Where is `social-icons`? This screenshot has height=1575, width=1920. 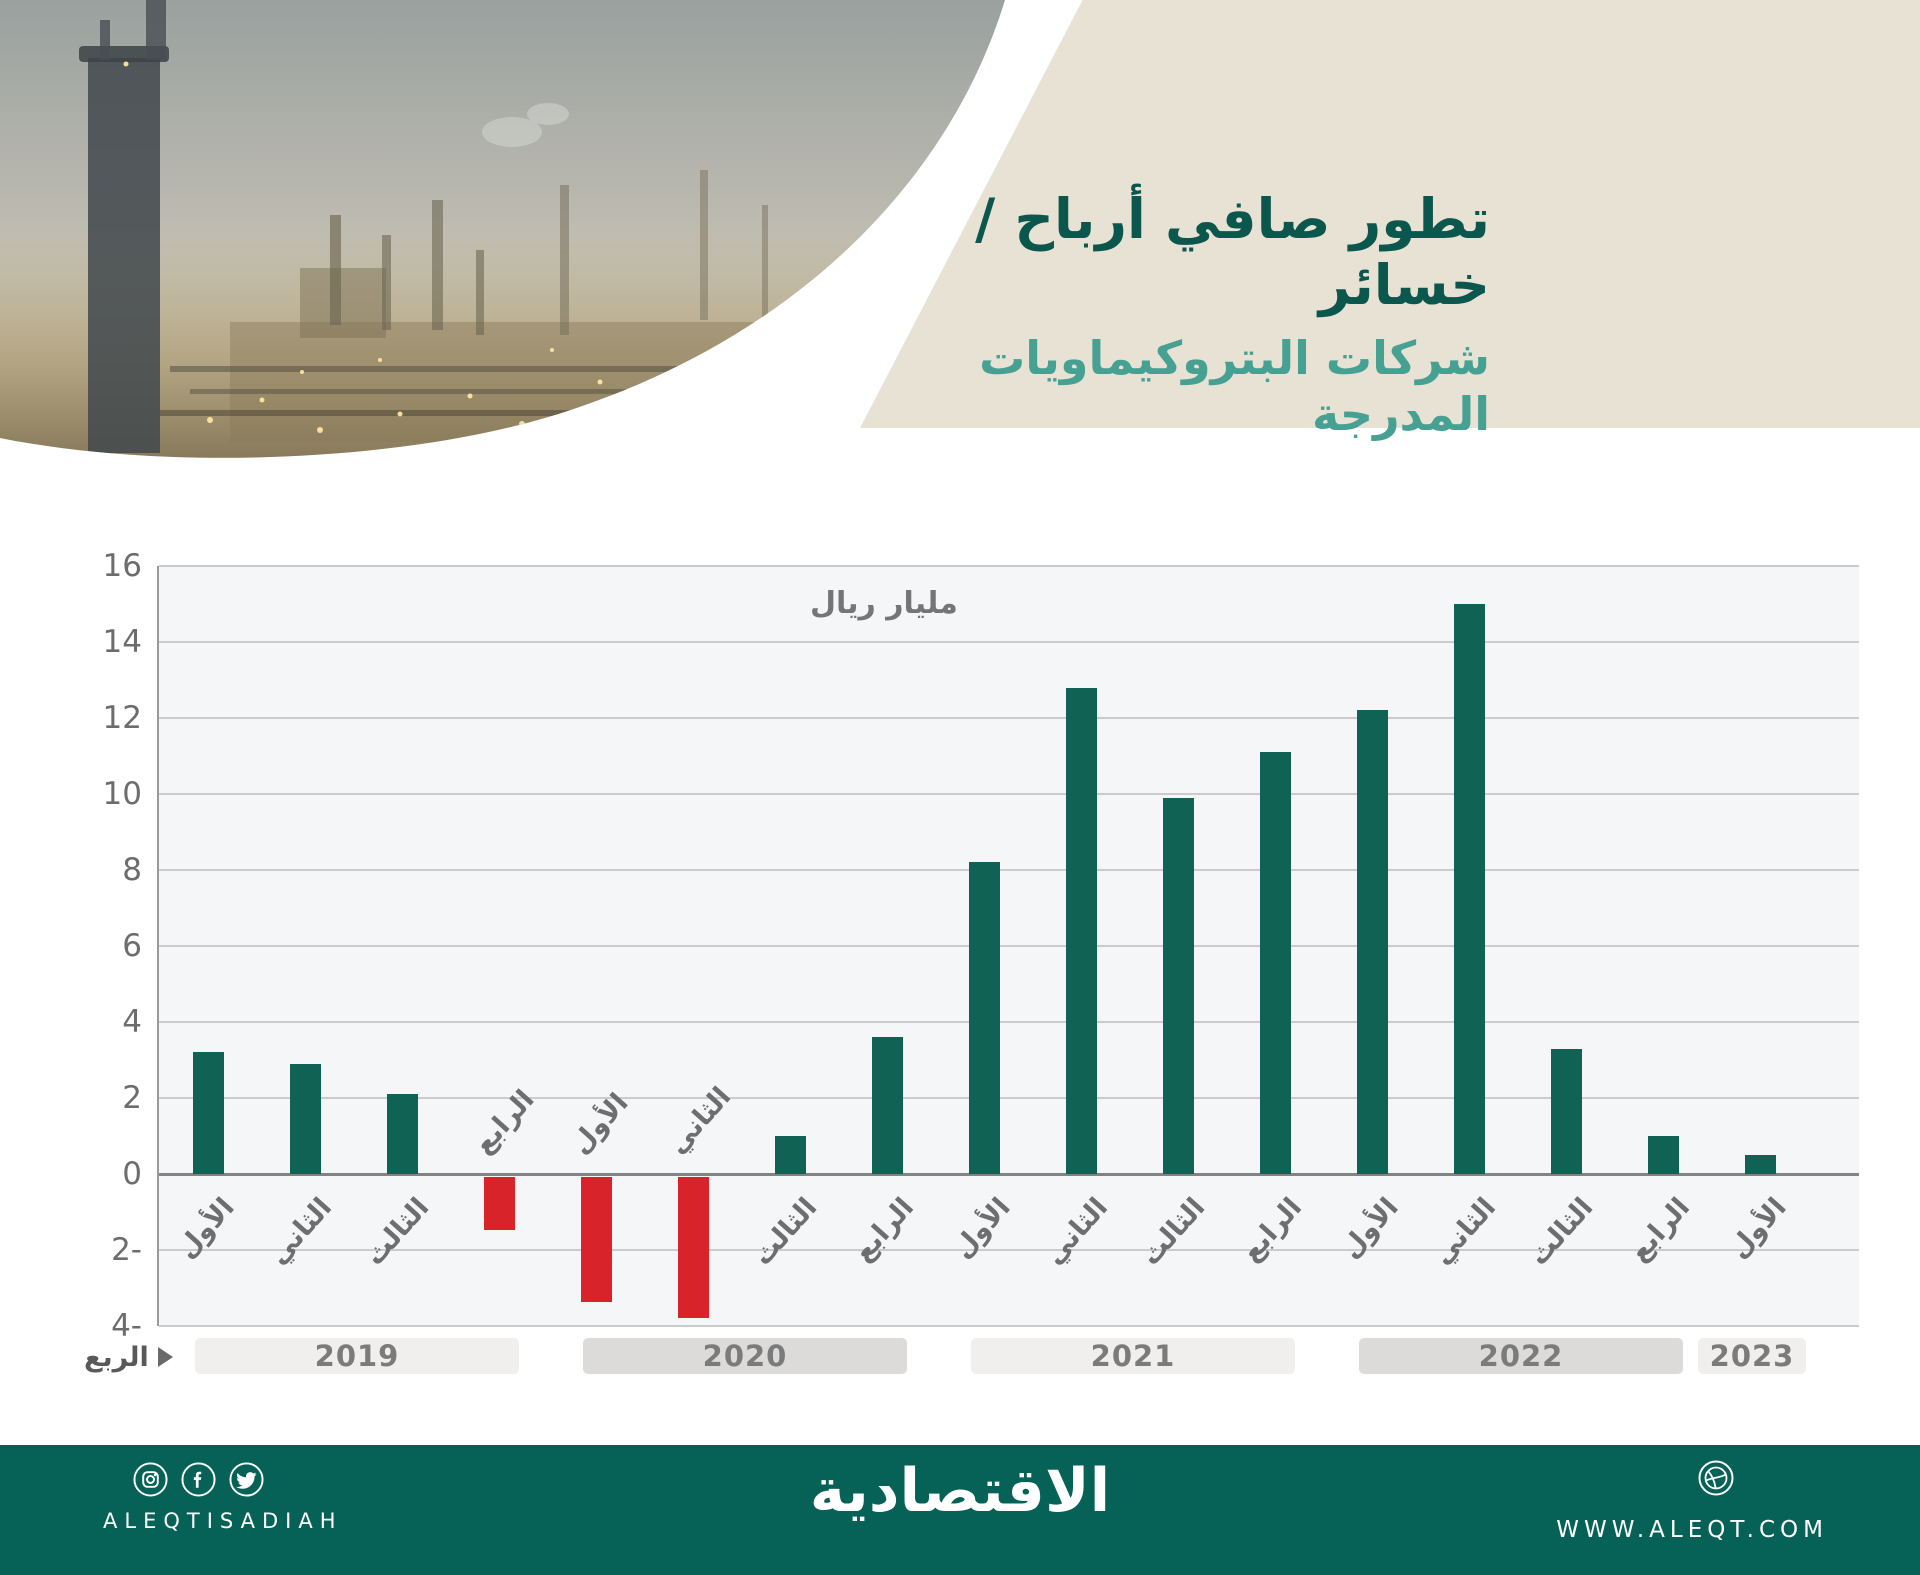 social-icons is located at coordinates (198, 1479).